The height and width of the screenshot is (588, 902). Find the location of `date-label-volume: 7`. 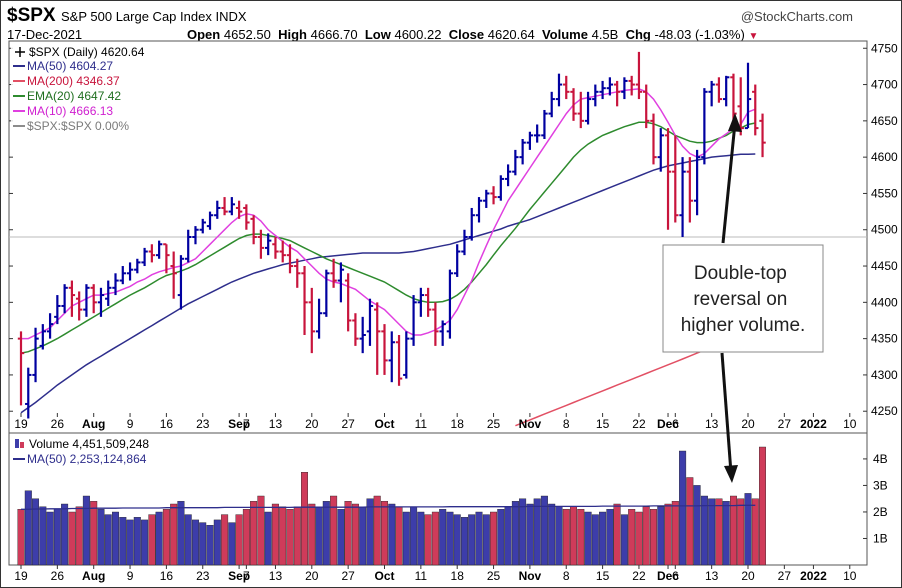

date-label-volume: 7 is located at coordinates (246, 576).